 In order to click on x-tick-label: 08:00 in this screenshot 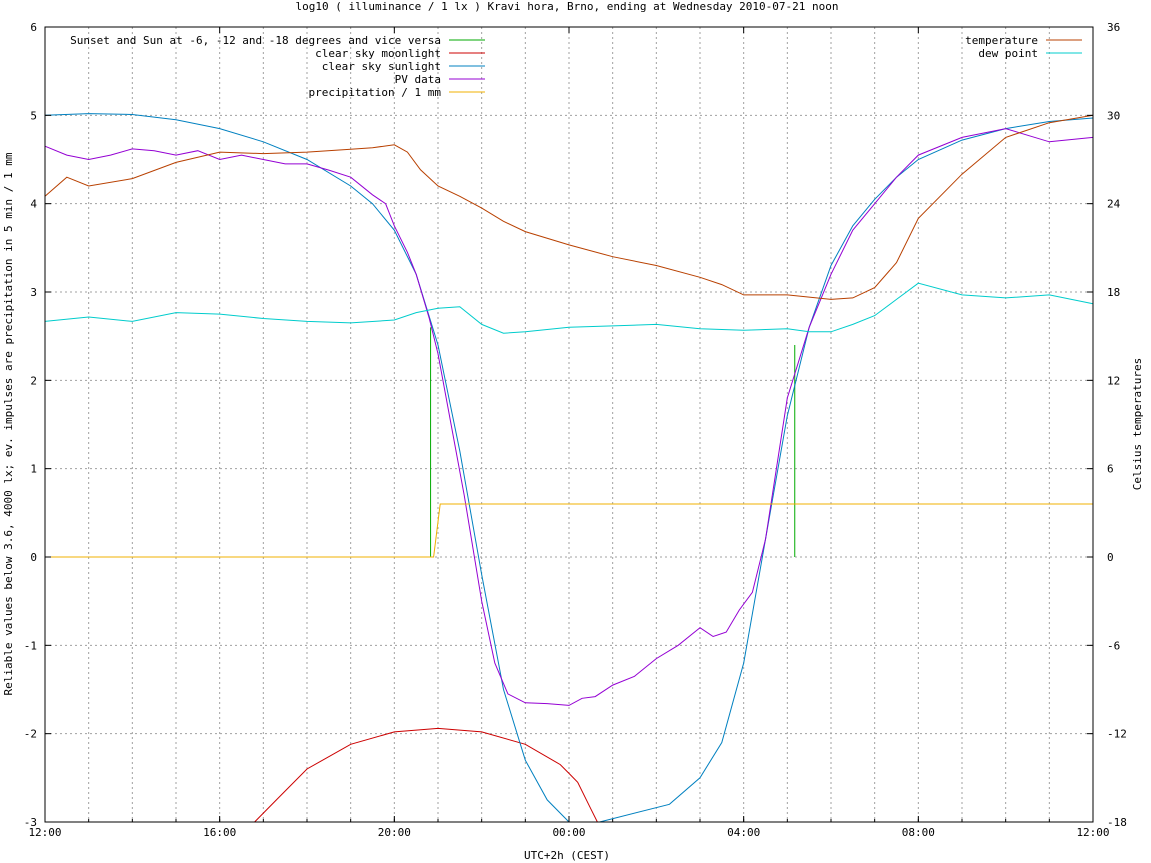, I will do `click(918, 832)`.